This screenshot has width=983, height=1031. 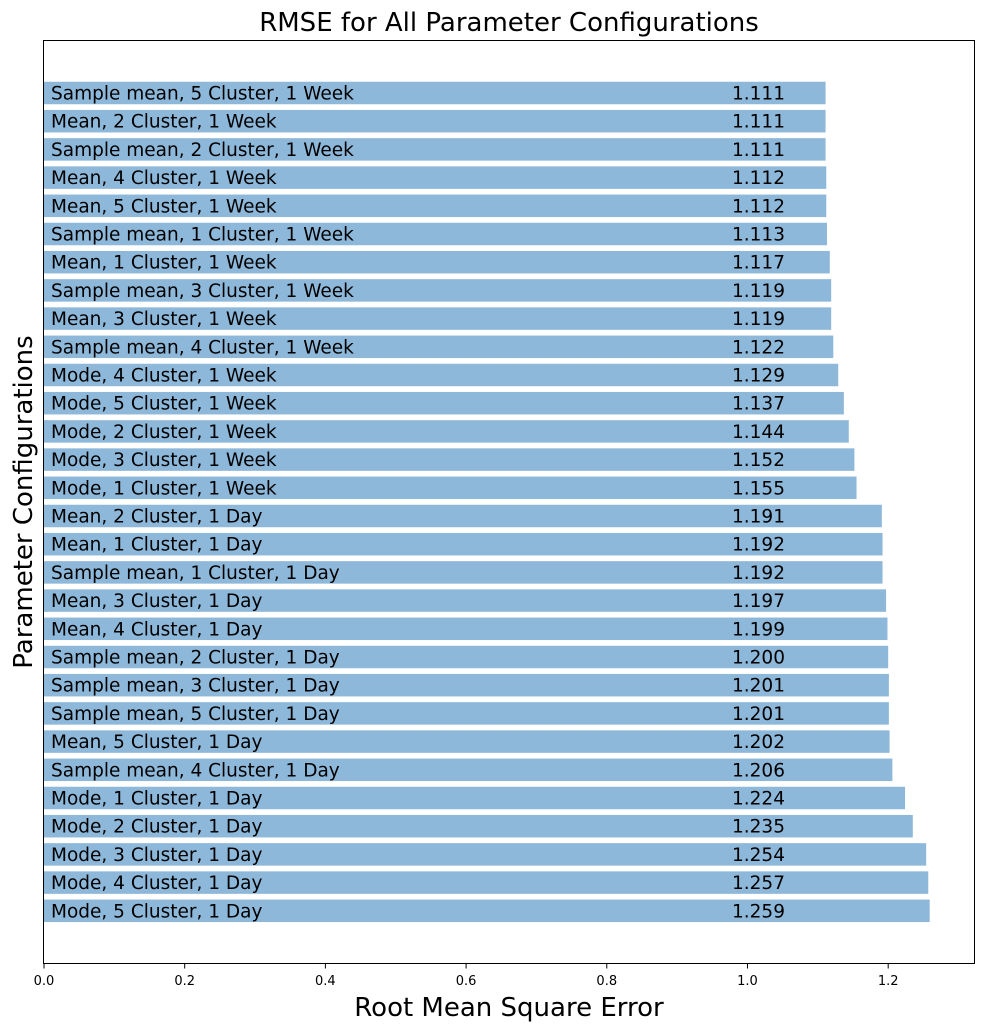 What do you see at coordinates (758, 601) in the screenshot?
I see `bar-value-label: 1.197` at bounding box center [758, 601].